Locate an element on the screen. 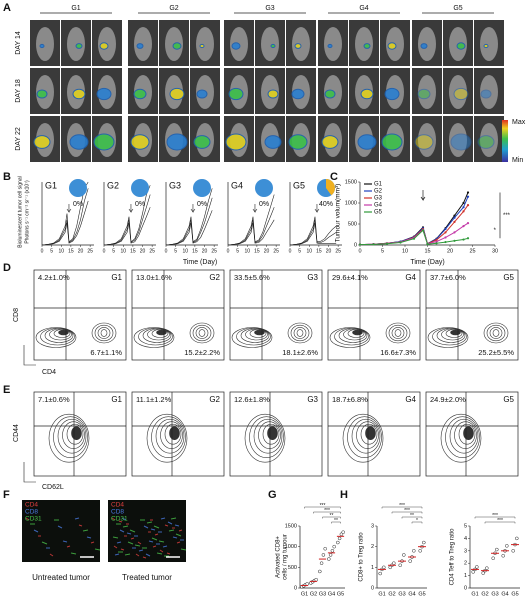 This screenshot has height=607, width=530. panel-label: F is located at coordinates (6, 495).